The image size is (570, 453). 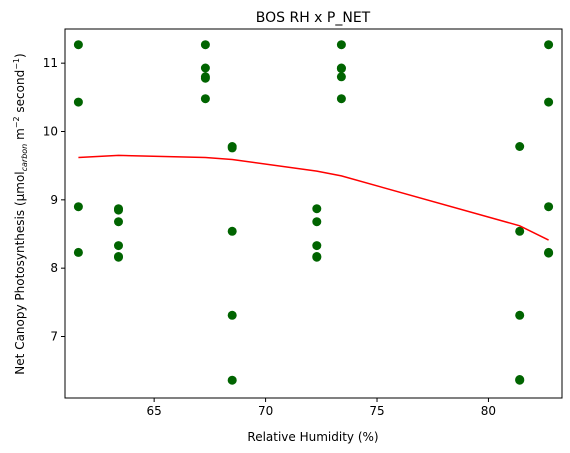 What do you see at coordinates (20, 136) in the screenshot?
I see `y-axis-label-unit1: m` at bounding box center [20, 136].